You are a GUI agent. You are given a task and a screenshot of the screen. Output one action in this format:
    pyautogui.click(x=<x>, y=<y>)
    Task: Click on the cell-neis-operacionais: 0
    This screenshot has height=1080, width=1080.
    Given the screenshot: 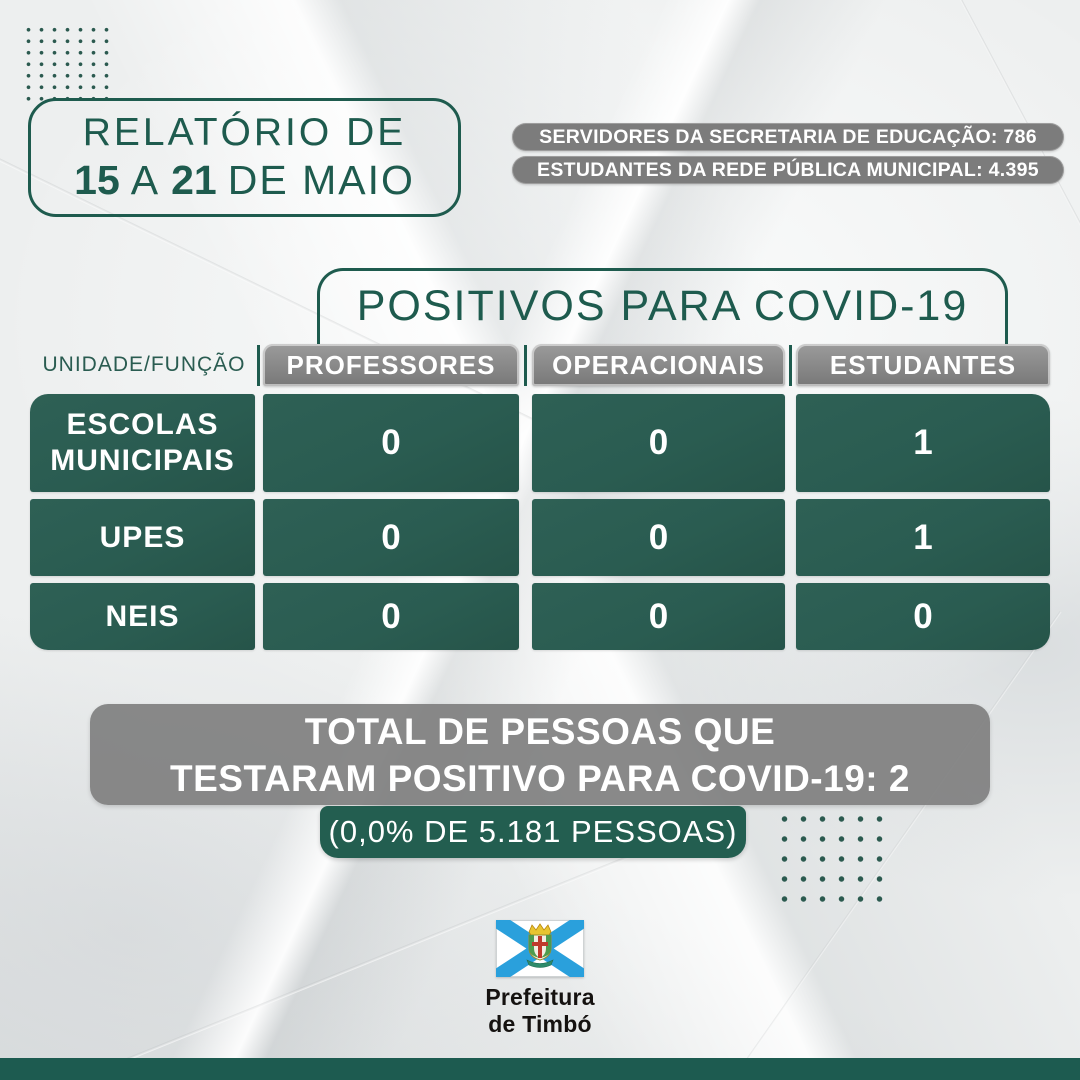 What is the action you would take?
    pyautogui.click(x=658, y=616)
    